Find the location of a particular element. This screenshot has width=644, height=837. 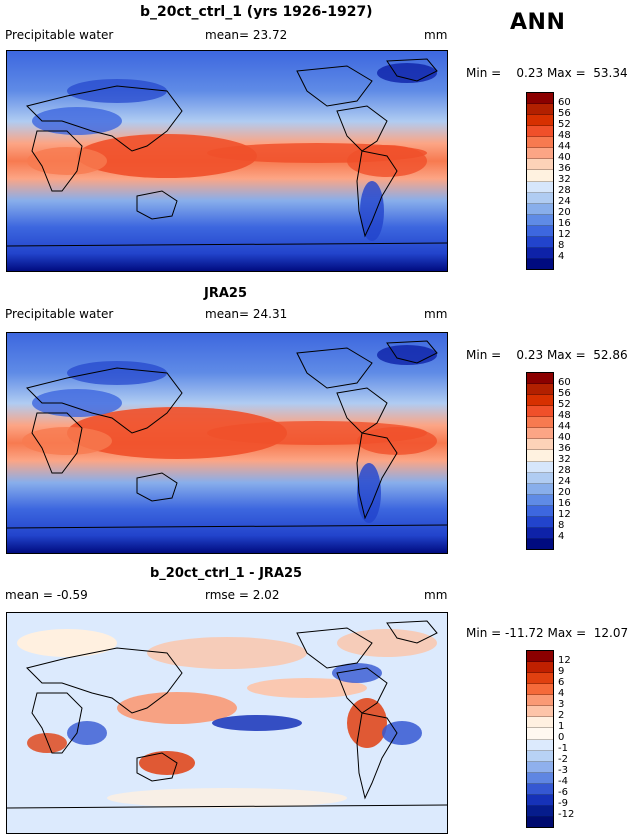

colorbar-tick-label: 9 is located at coordinates (561, 671).